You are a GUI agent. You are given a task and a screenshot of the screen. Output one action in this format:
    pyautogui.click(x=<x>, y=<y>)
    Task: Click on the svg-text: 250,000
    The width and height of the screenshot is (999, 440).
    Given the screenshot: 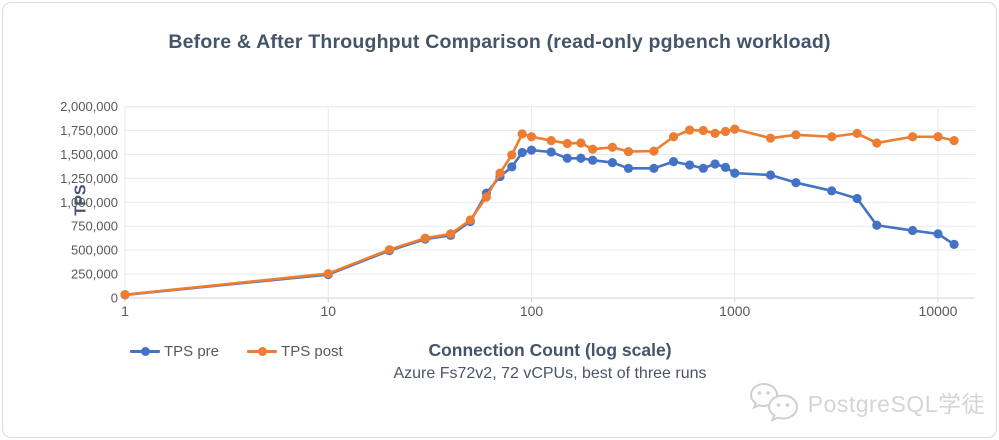 What is the action you would take?
    pyautogui.click(x=94, y=274)
    